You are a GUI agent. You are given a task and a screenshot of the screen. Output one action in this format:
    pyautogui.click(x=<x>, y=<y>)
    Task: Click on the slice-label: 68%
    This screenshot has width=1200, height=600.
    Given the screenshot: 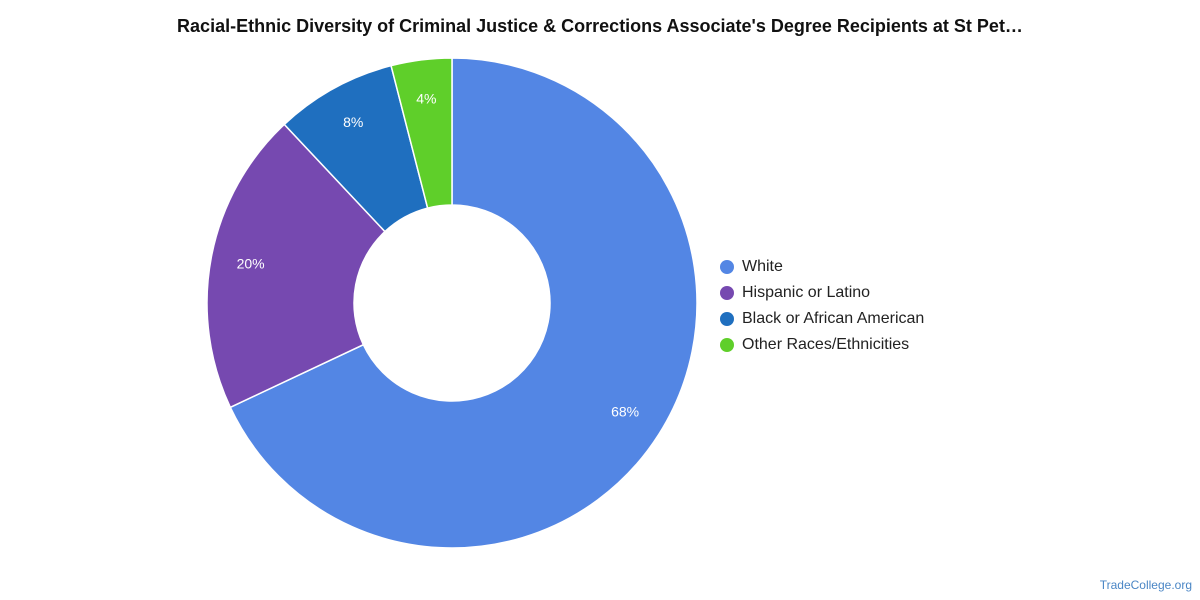 What is the action you would take?
    pyautogui.click(x=625, y=412)
    